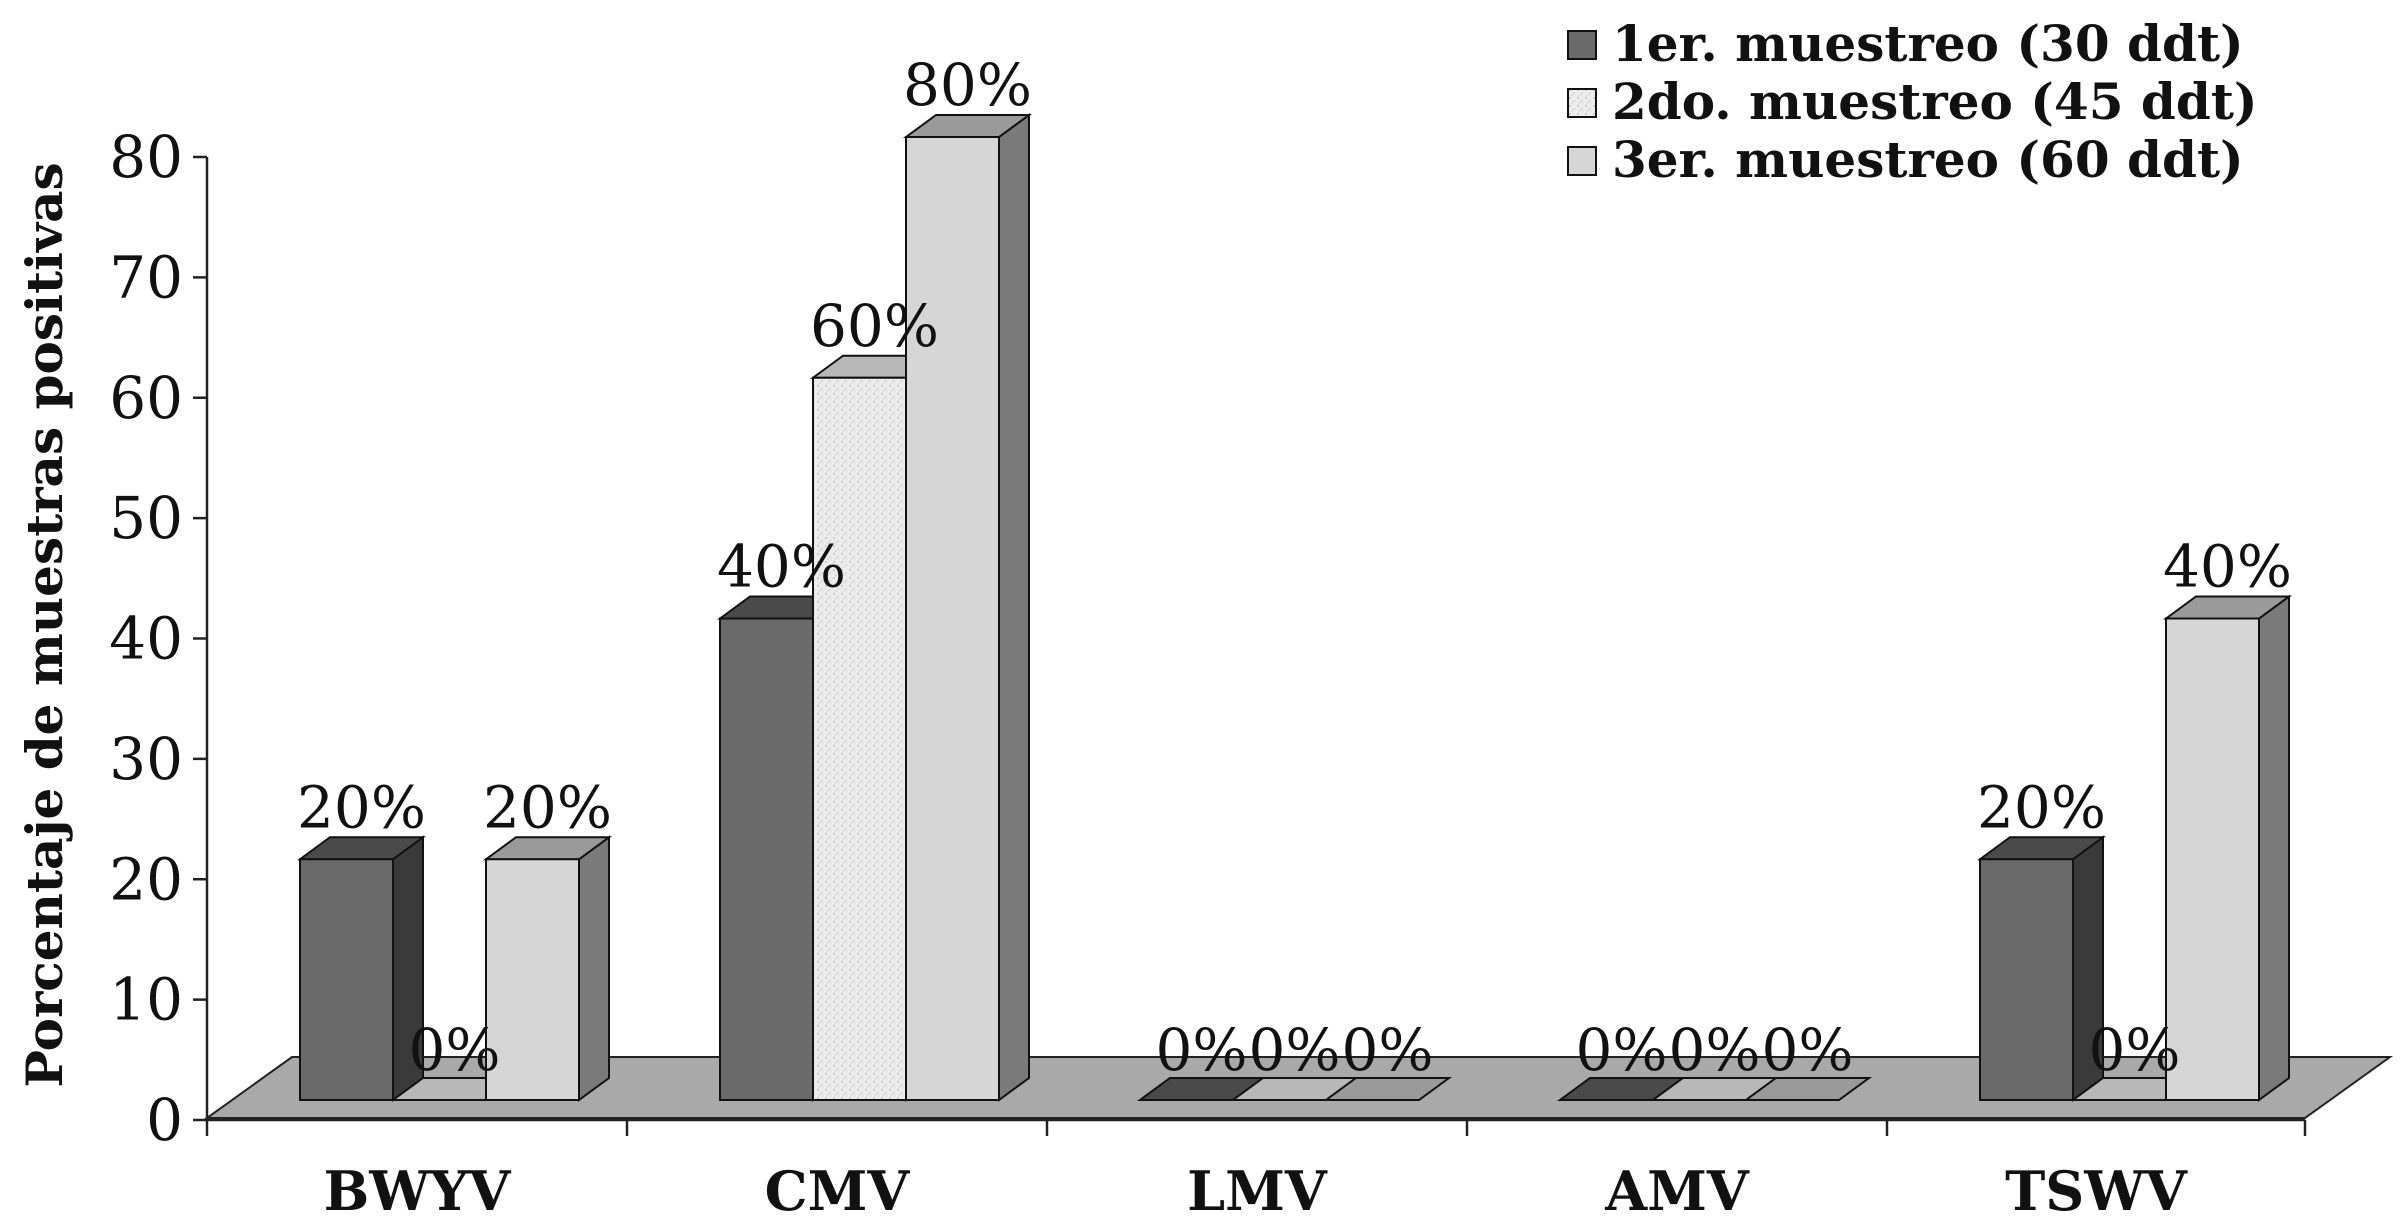 The width and height of the screenshot is (2400, 1226). I want to click on legend-label: 2do. muestreo (45 ddt), so click(1935, 101).